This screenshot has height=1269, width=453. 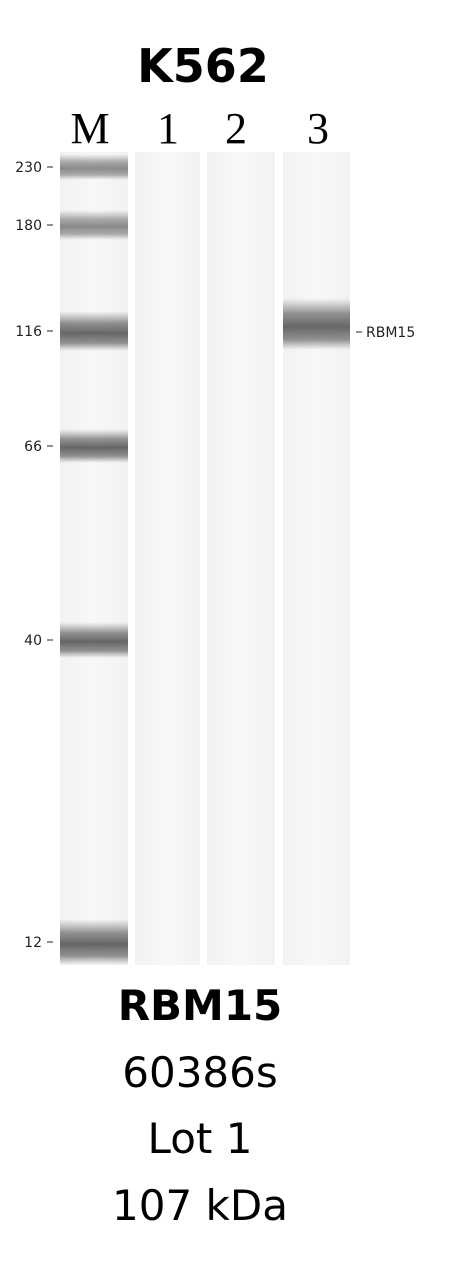 I want to click on marker-label: 40, so click(x=33, y=641).